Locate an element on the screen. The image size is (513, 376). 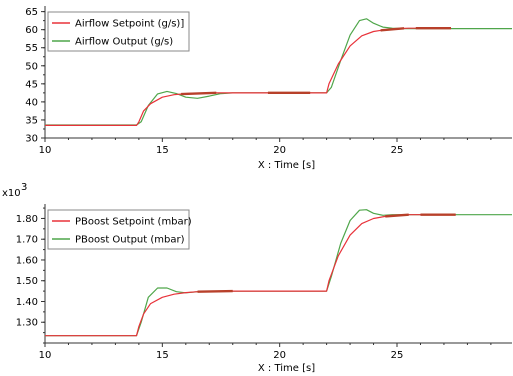
legend-label: Airflow Output (g/s) is located at coordinates (124, 42).